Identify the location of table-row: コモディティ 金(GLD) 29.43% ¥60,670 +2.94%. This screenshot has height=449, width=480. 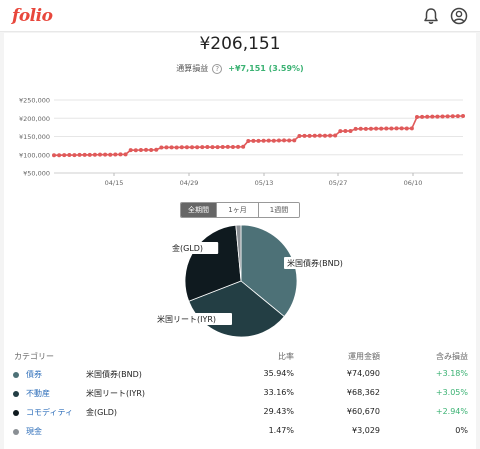
(240, 414).